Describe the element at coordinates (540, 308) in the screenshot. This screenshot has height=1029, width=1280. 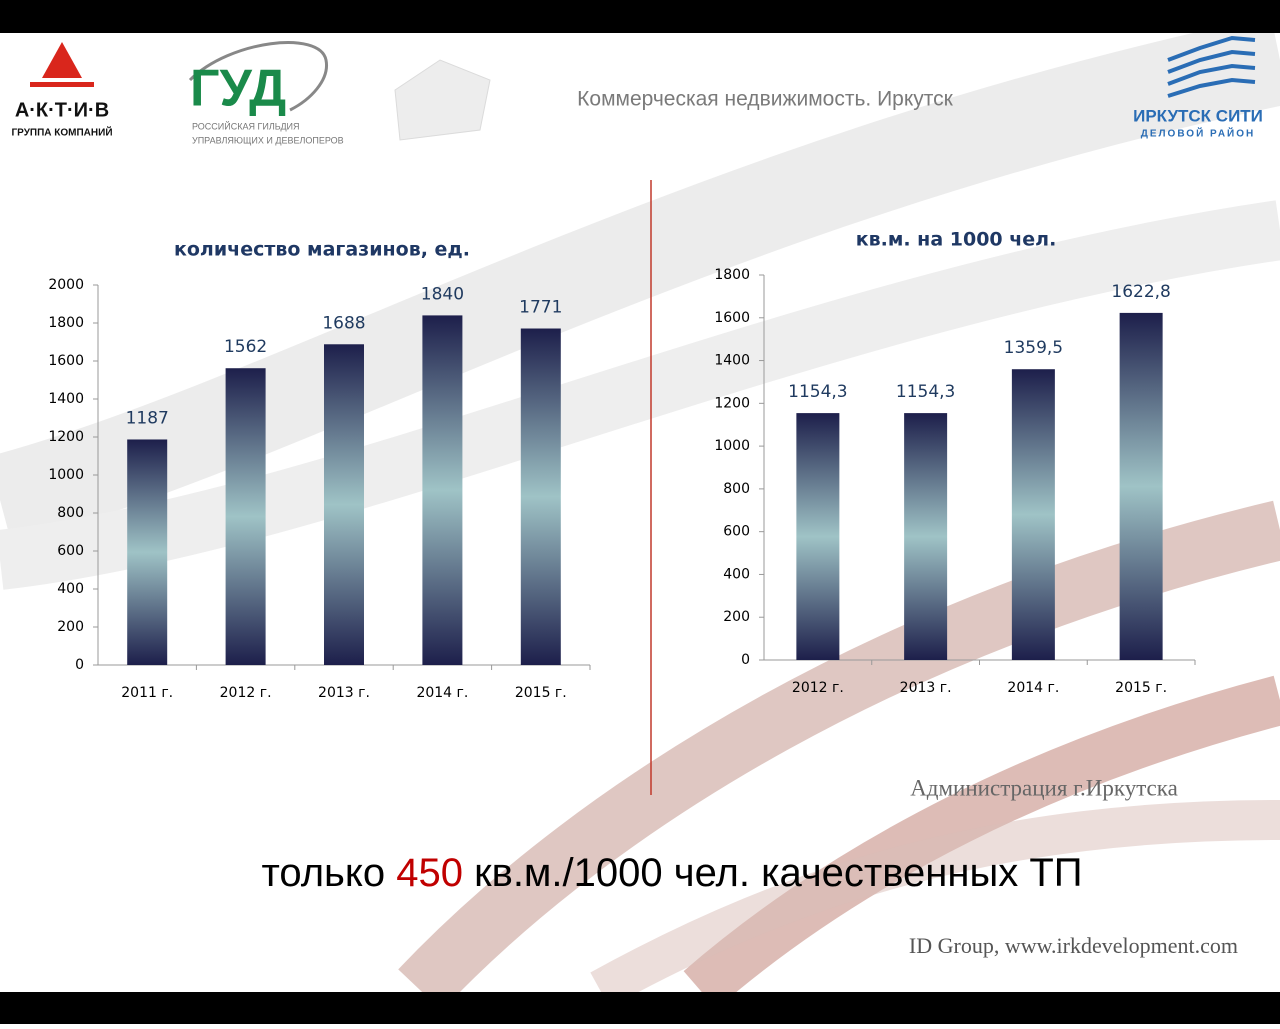
I see `data-label: 1771` at that location.